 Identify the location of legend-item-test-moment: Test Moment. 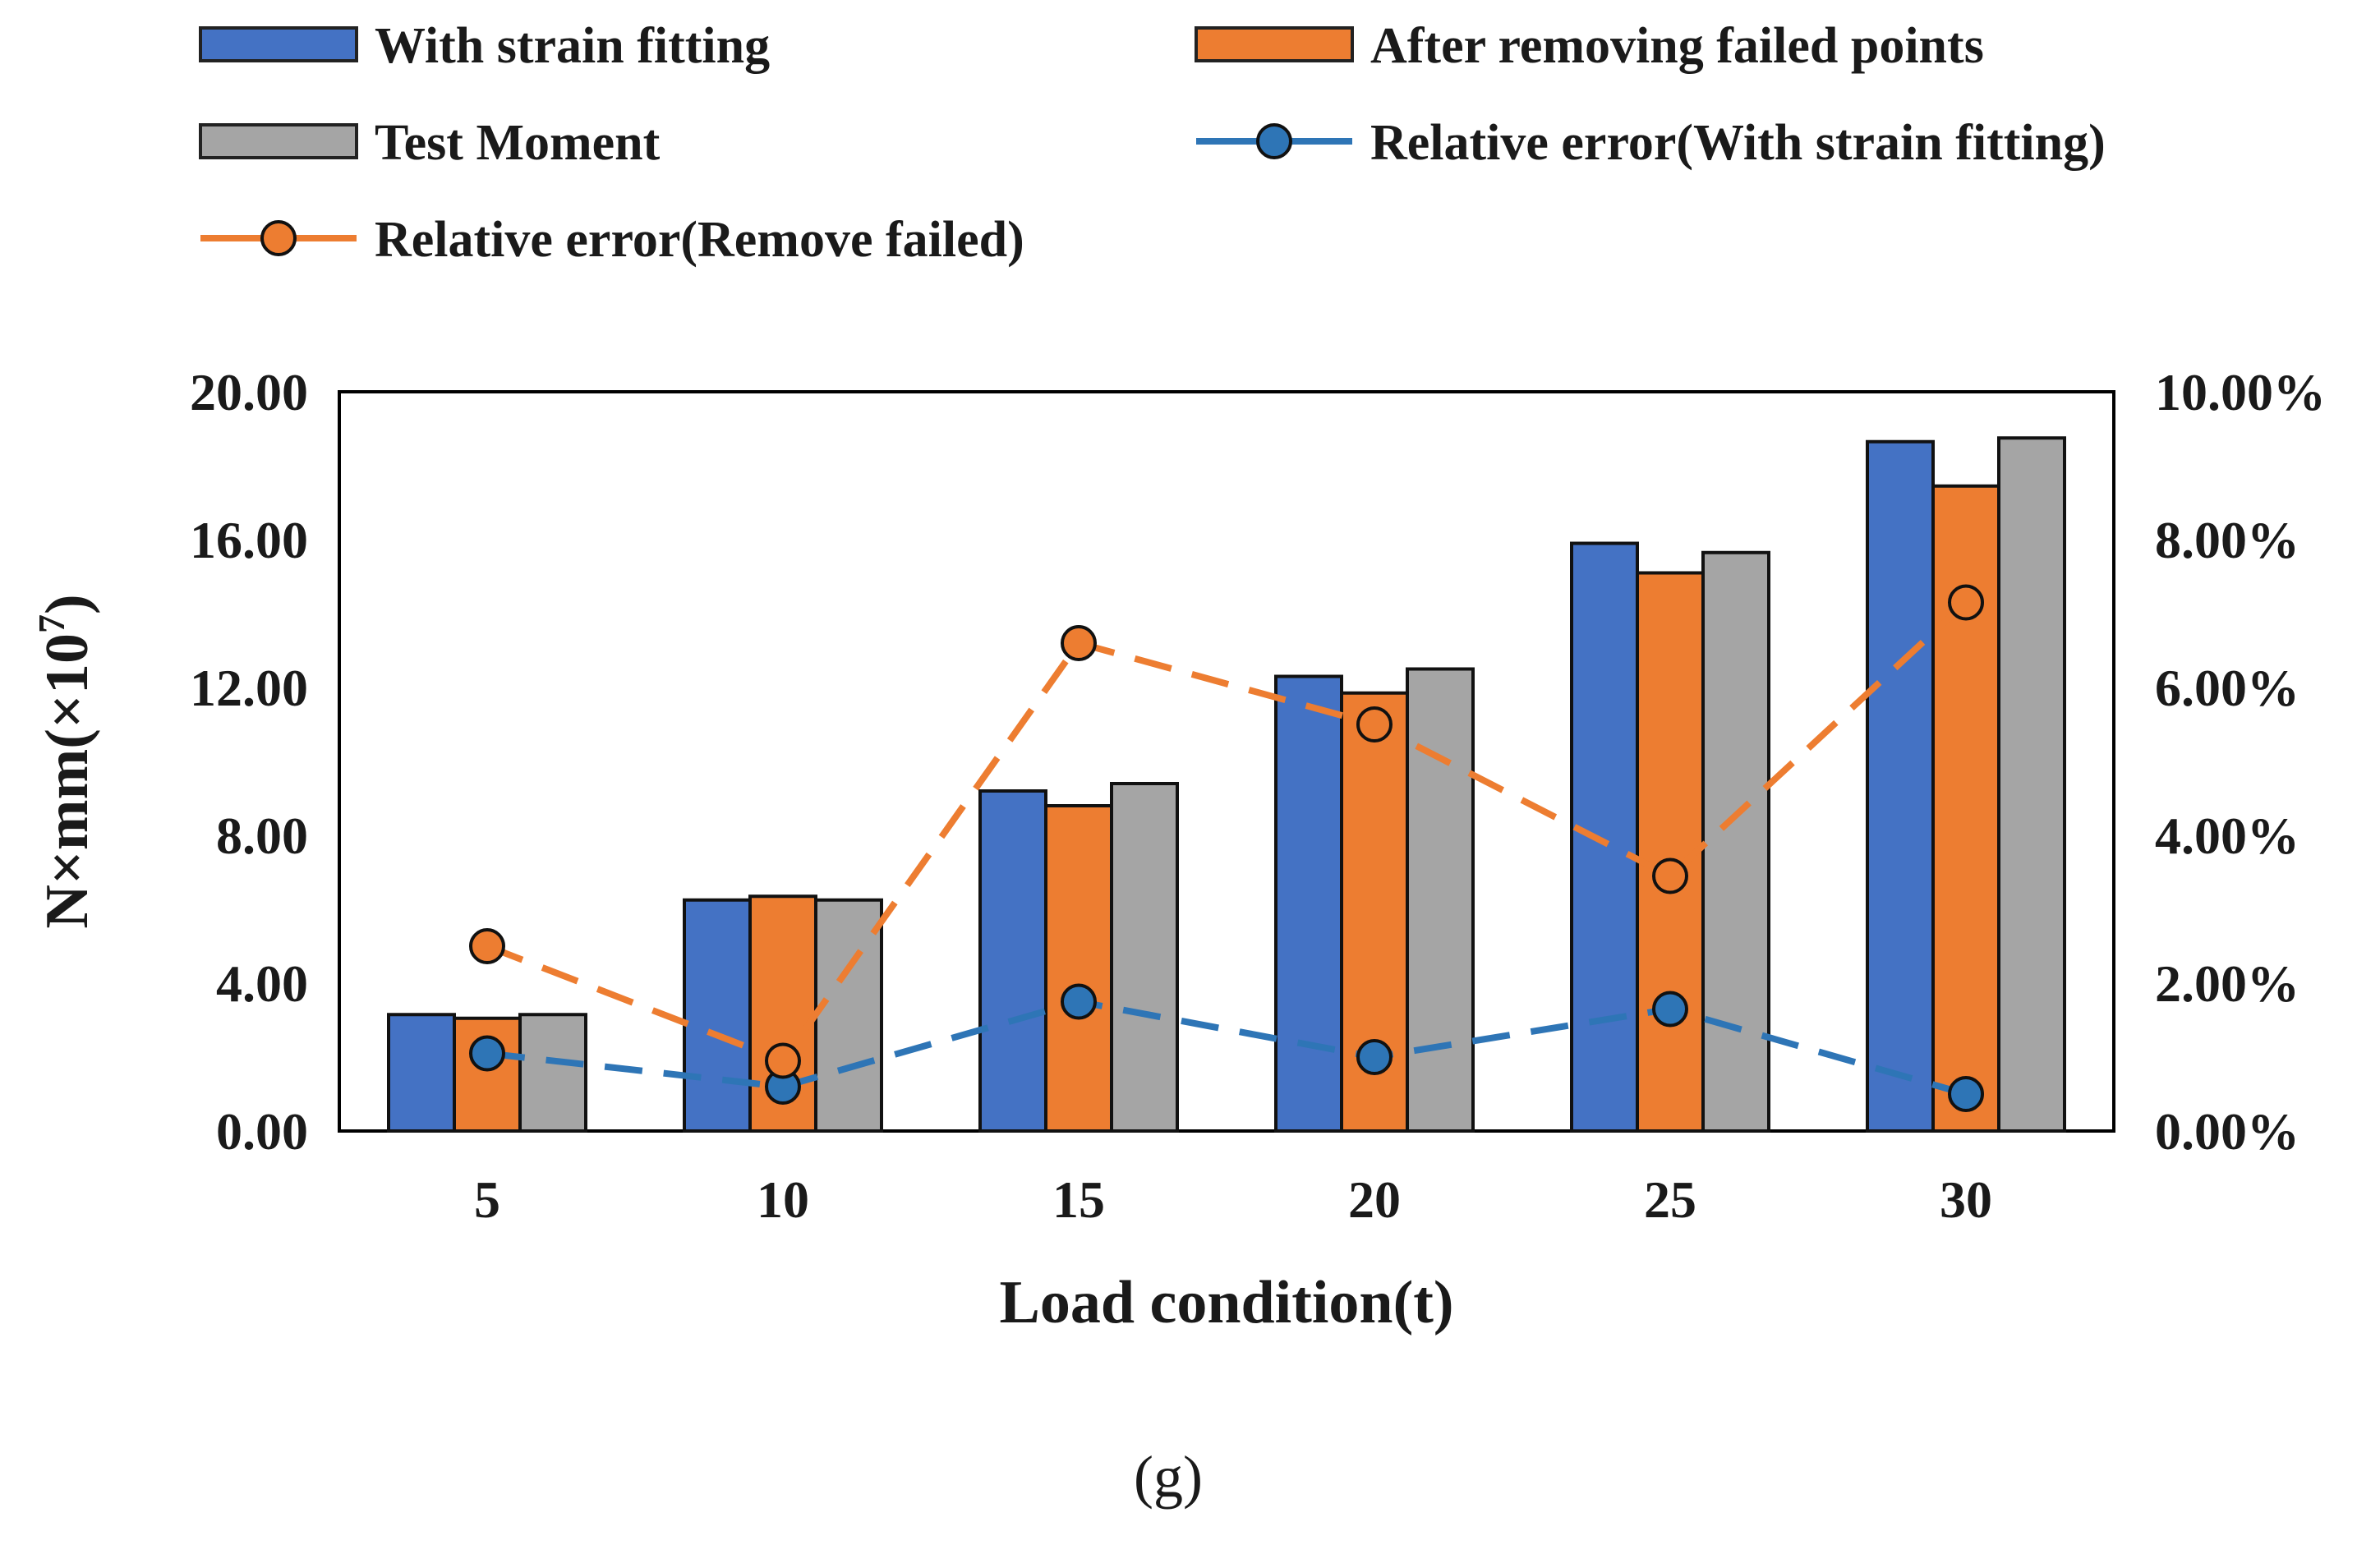
(430, 143).